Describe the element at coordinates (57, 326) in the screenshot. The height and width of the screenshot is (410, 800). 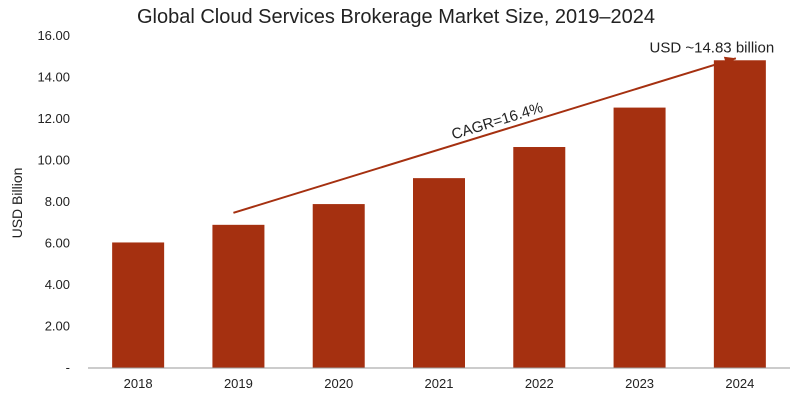
I see `y-tick-label: 2.00` at that location.